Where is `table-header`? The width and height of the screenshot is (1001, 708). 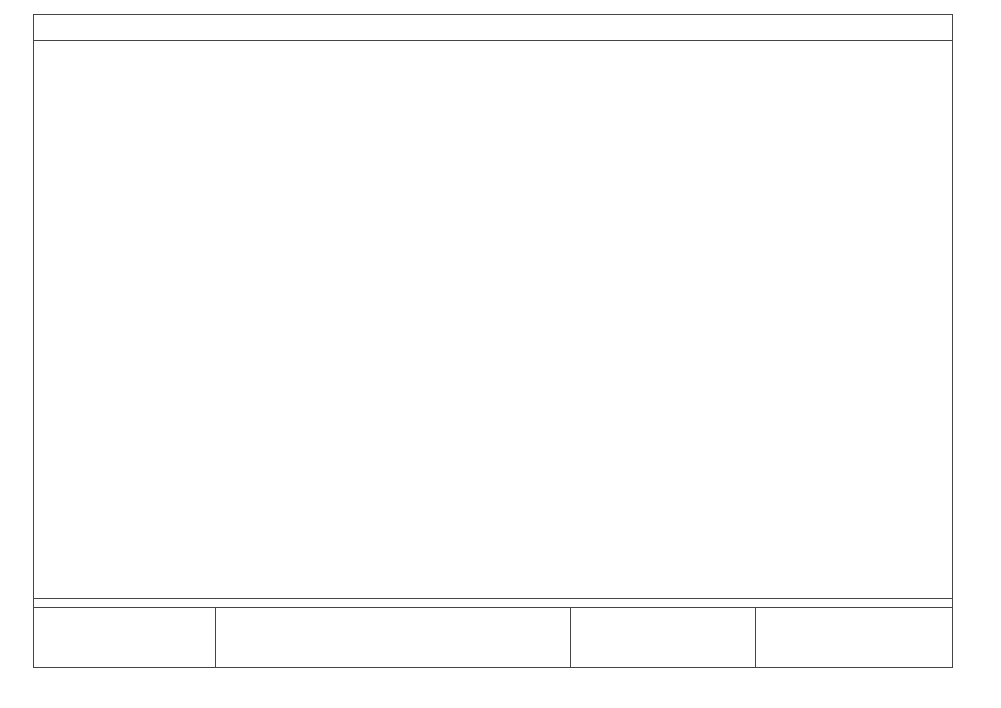
table-header is located at coordinates (493, 28).